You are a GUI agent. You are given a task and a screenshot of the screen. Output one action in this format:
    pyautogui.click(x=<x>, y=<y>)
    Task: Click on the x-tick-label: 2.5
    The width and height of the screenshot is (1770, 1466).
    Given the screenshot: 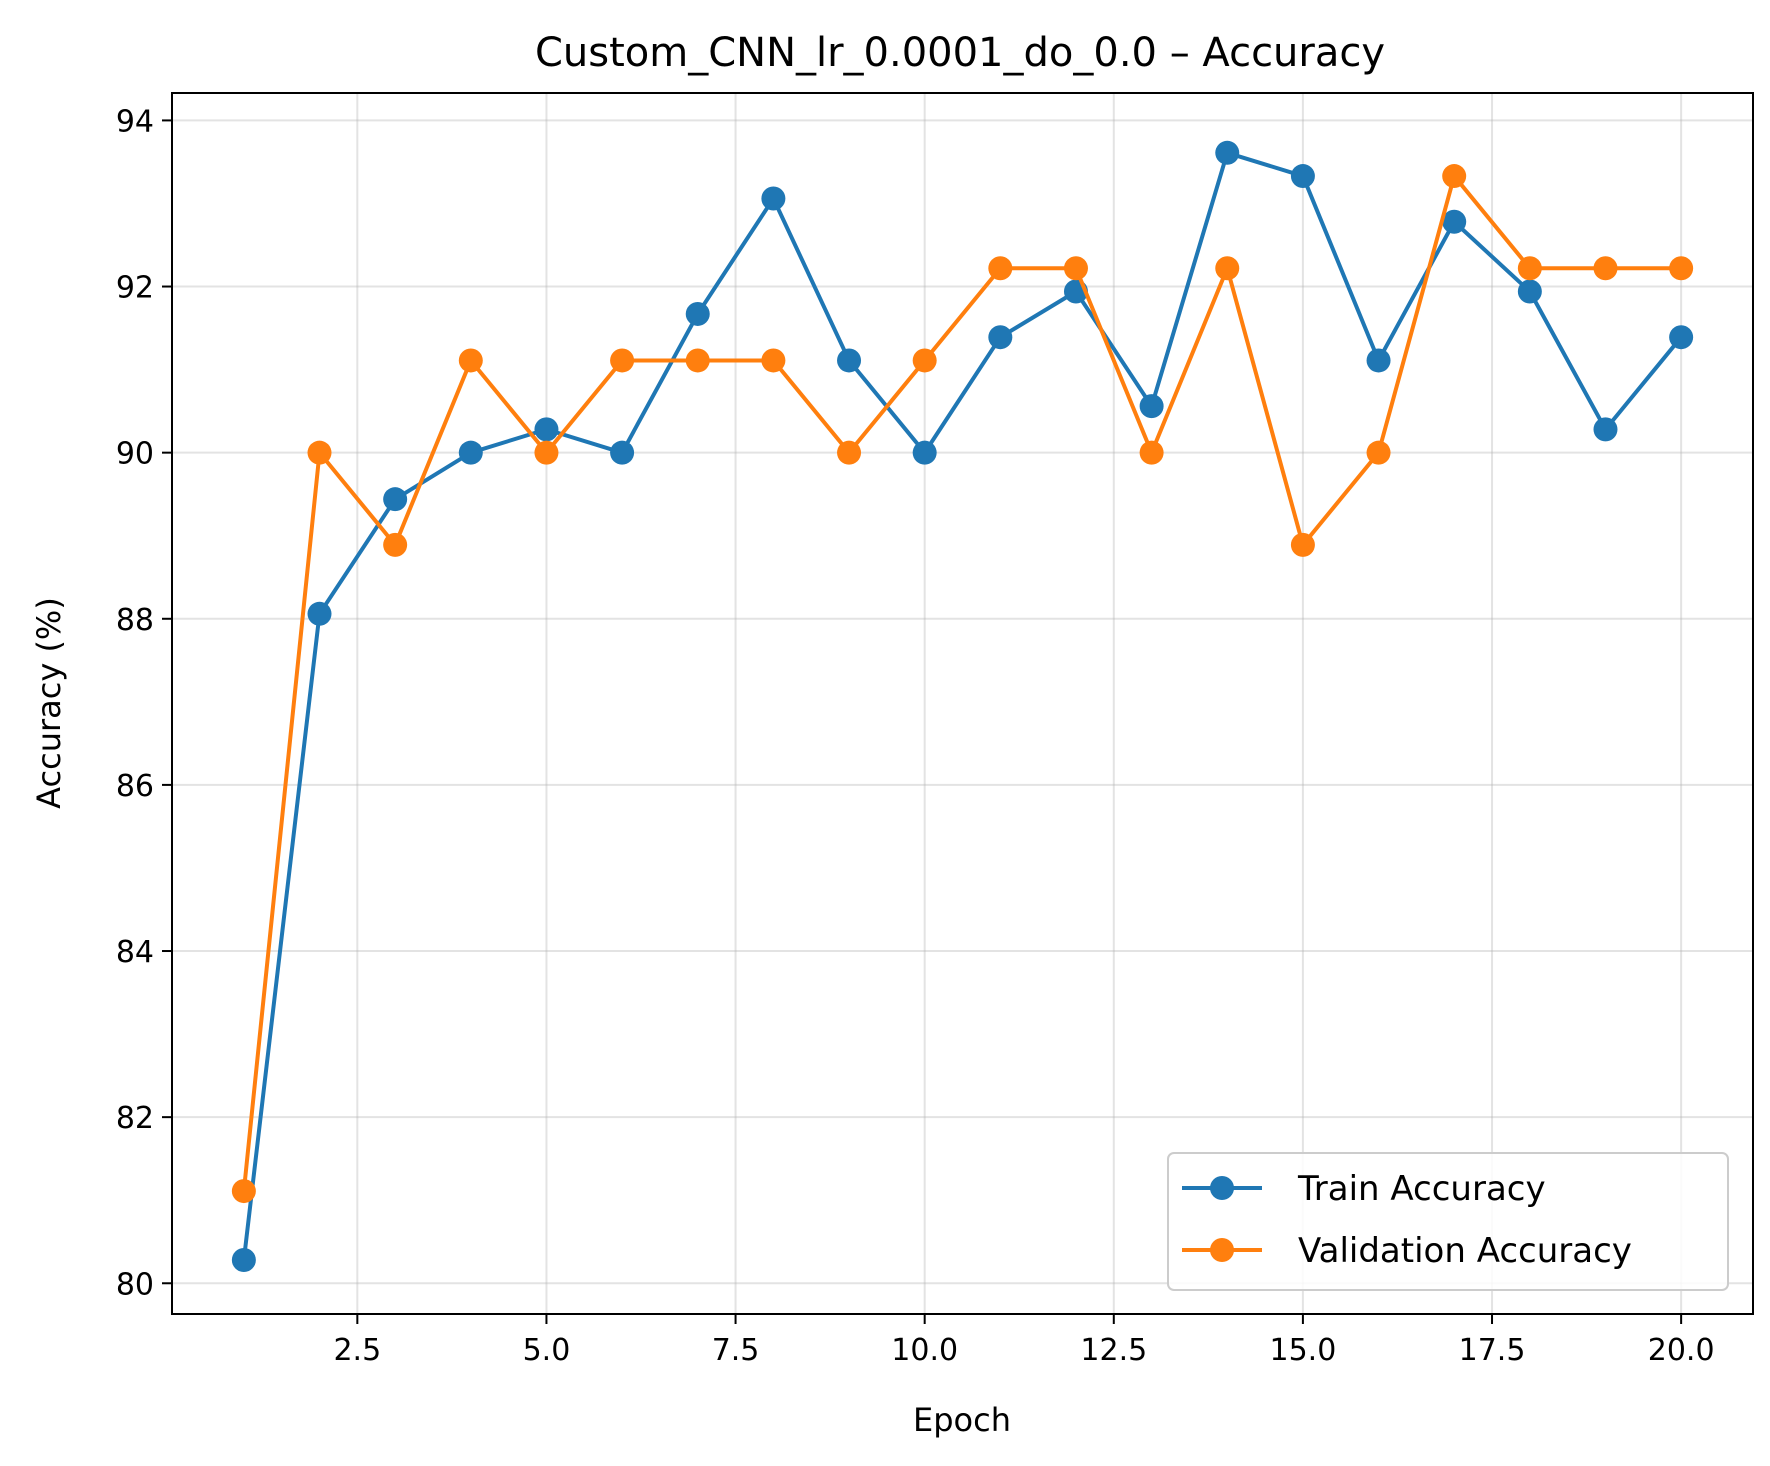 What is the action you would take?
    pyautogui.click(x=357, y=1350)
    